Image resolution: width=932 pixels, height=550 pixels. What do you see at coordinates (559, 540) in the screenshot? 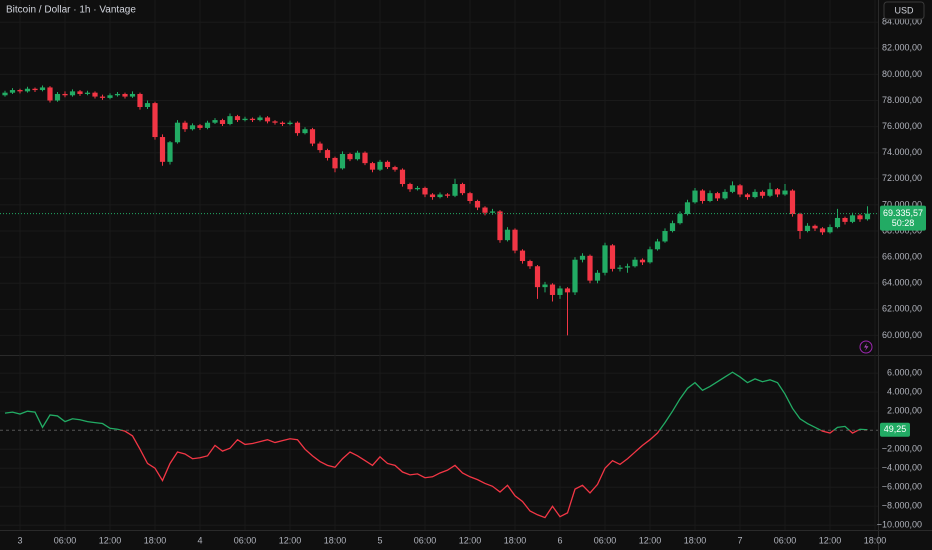
I see `x-tick-label: 6` at bounding box center [559, 540].